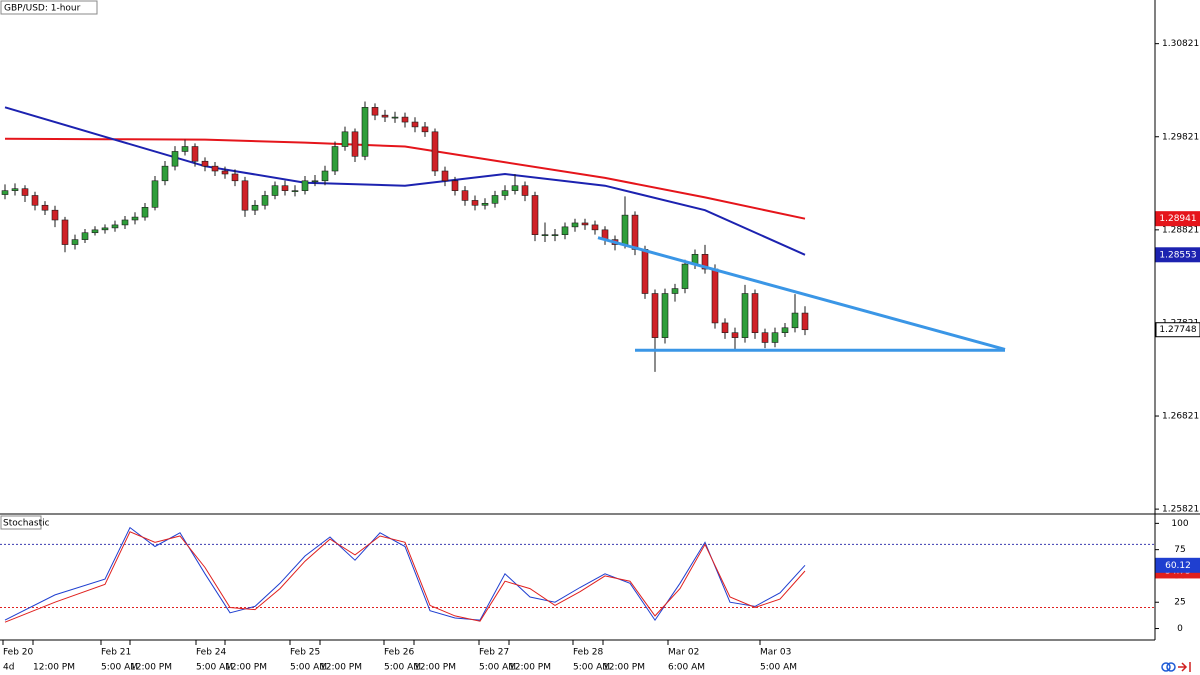  Describe the element at coordinates (1177, 330) in the screenshot. I see `price-tag-label: 1.27748` at that location.